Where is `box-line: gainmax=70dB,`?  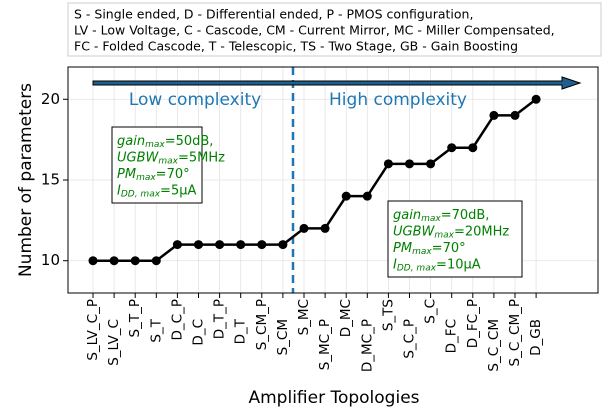 box-line: gainmax=70dB, is located at coordinates (441, 216).